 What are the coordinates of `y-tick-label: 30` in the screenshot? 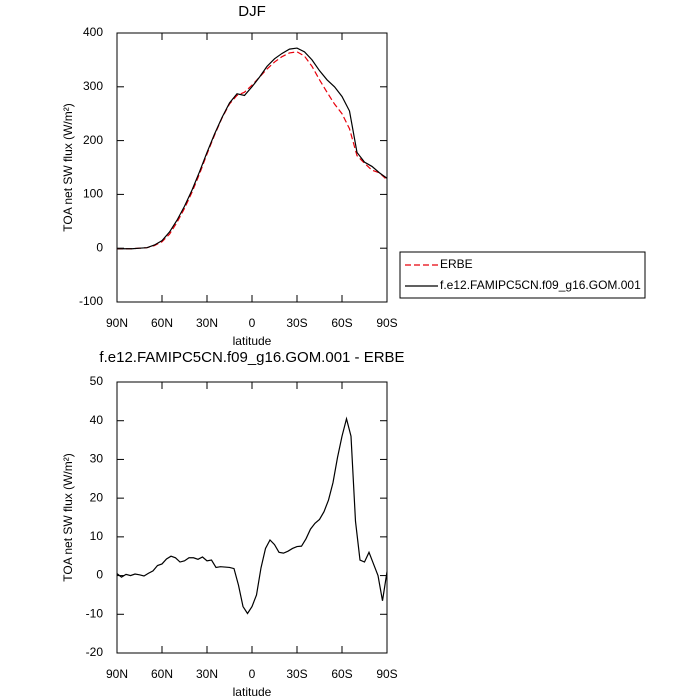 It's located at (97, 459).